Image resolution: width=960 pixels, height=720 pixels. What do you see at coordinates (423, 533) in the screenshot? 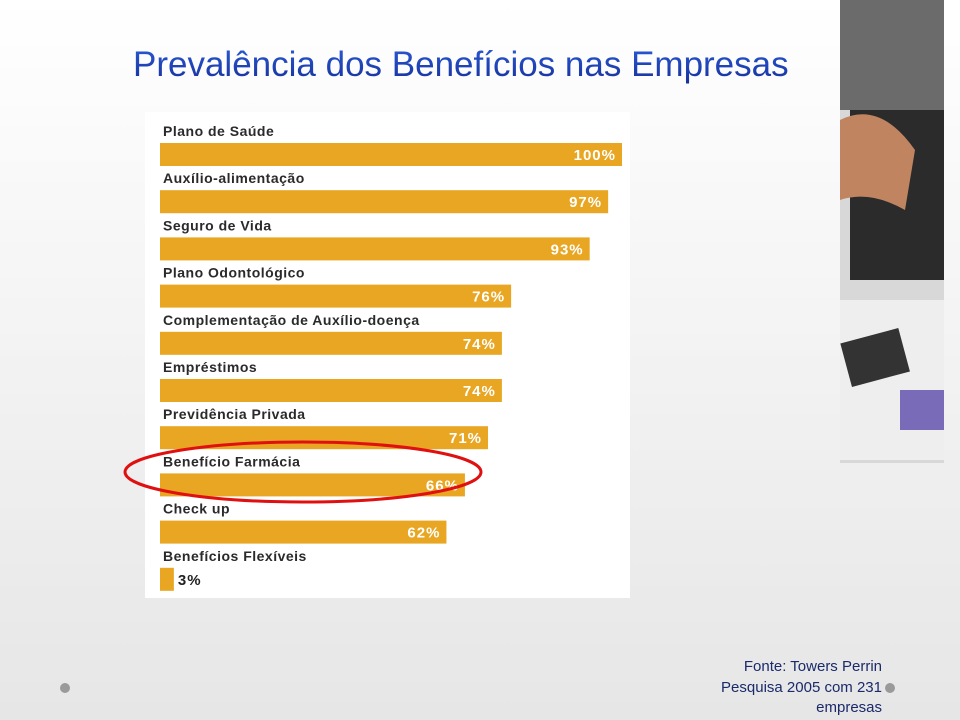
I see `value-label: 62%` at bounding box center [423, 533].